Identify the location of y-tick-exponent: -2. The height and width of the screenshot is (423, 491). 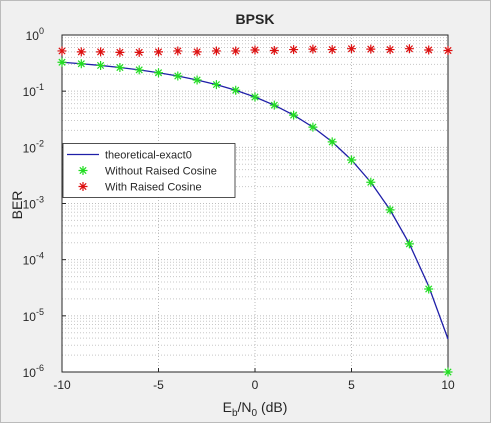
(40, 143).